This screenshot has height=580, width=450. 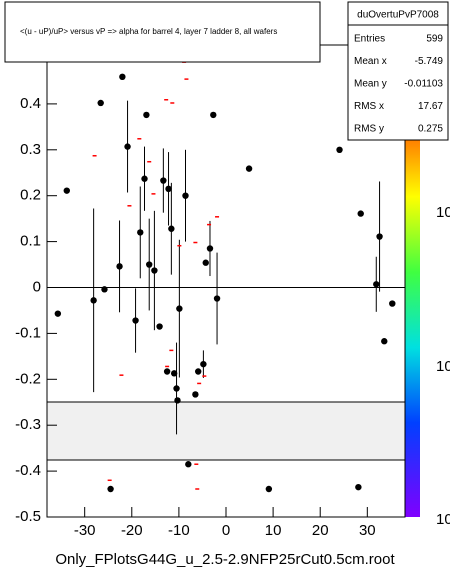 I want to click on palette, so click(x=412, y=328).